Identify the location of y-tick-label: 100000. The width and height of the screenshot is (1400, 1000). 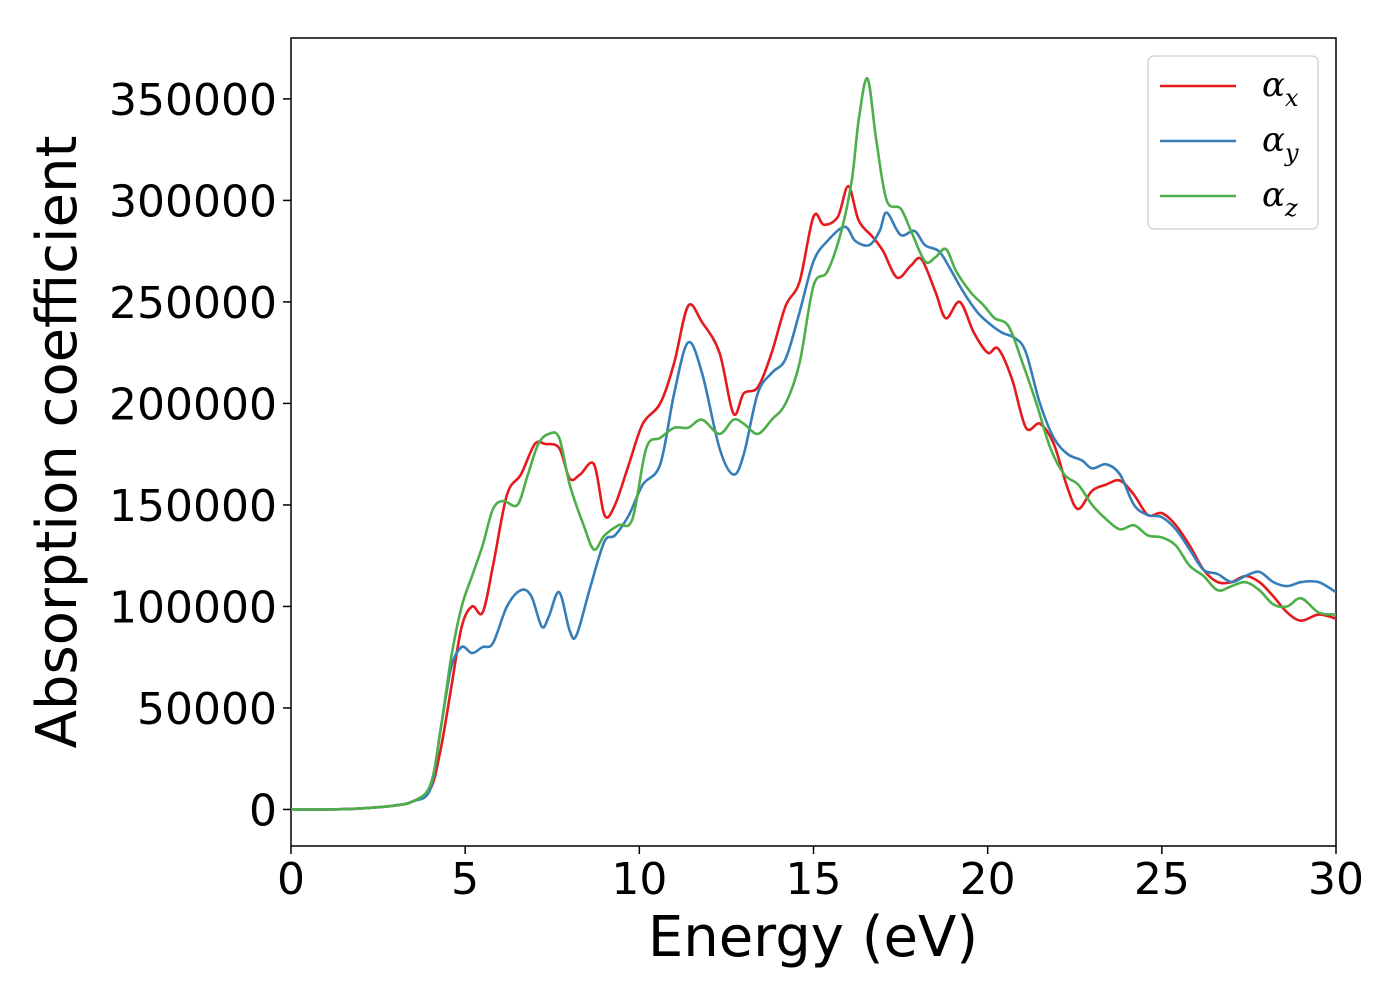
(193, 607).